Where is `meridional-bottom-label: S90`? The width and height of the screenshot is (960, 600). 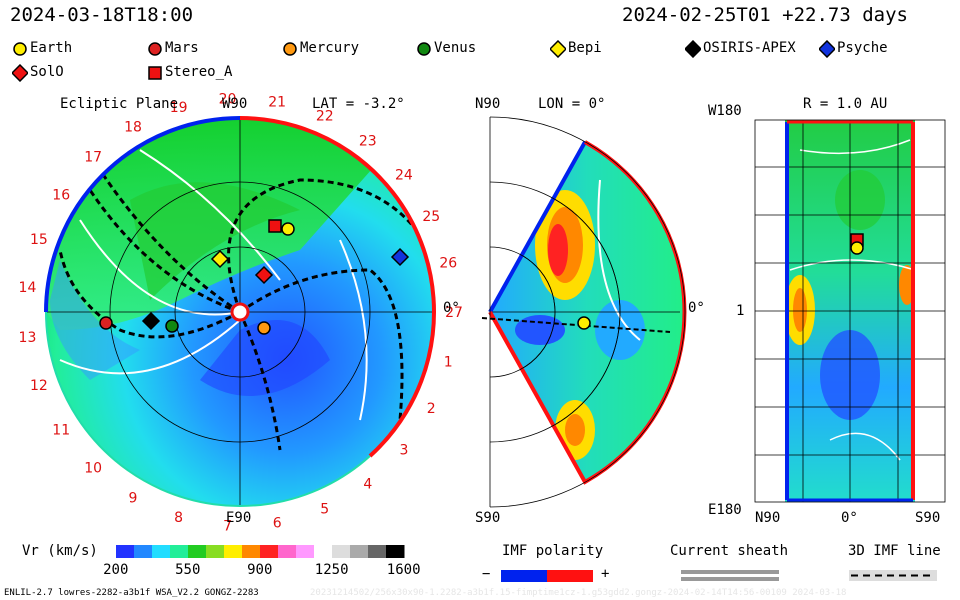 meridional-bottom-label: S90 is located at coordinates (488, 518).